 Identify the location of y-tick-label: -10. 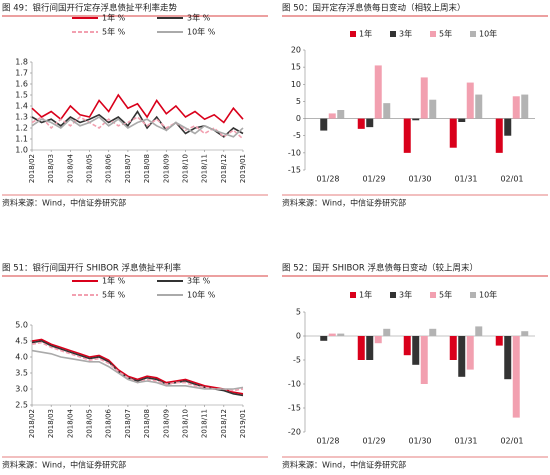
(294, 384).